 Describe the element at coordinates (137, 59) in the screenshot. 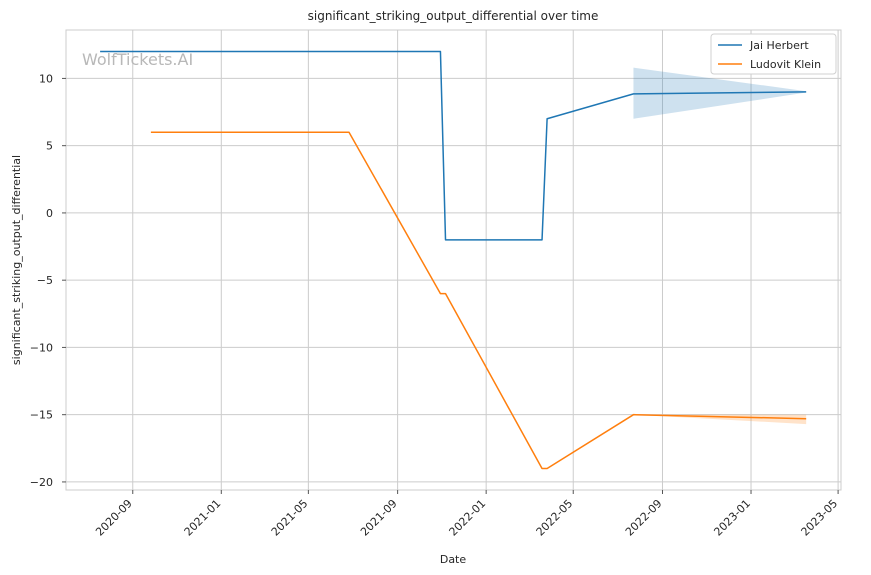

I see `watermark: WolfTickets.AI` at that location.